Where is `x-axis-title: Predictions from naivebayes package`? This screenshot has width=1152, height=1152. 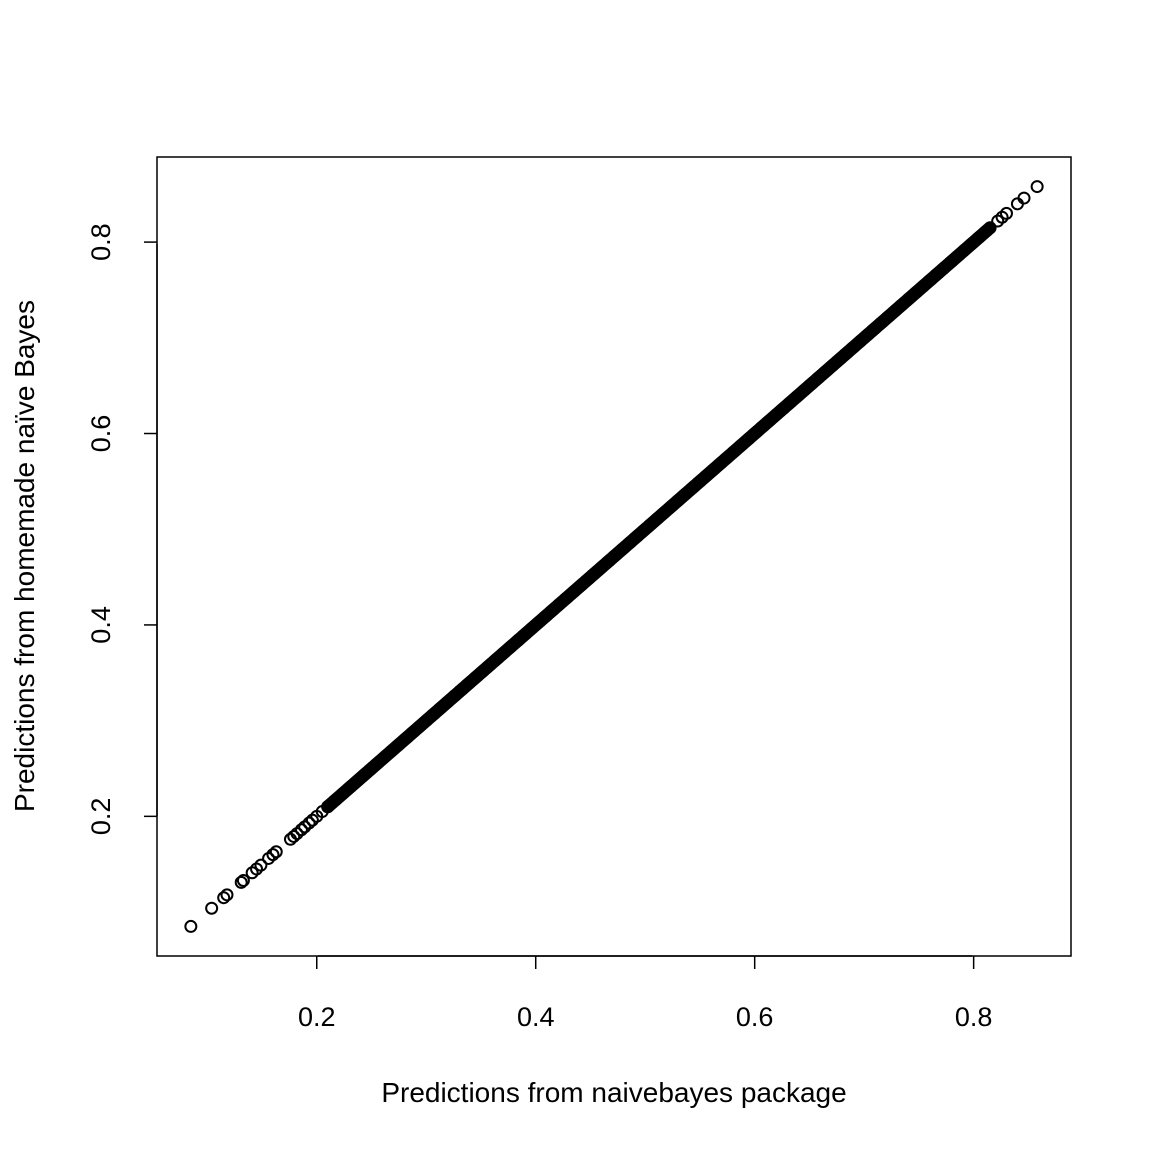
x-axis-title: Predictions from naivebayes package is located at coordinates (613, 1092).